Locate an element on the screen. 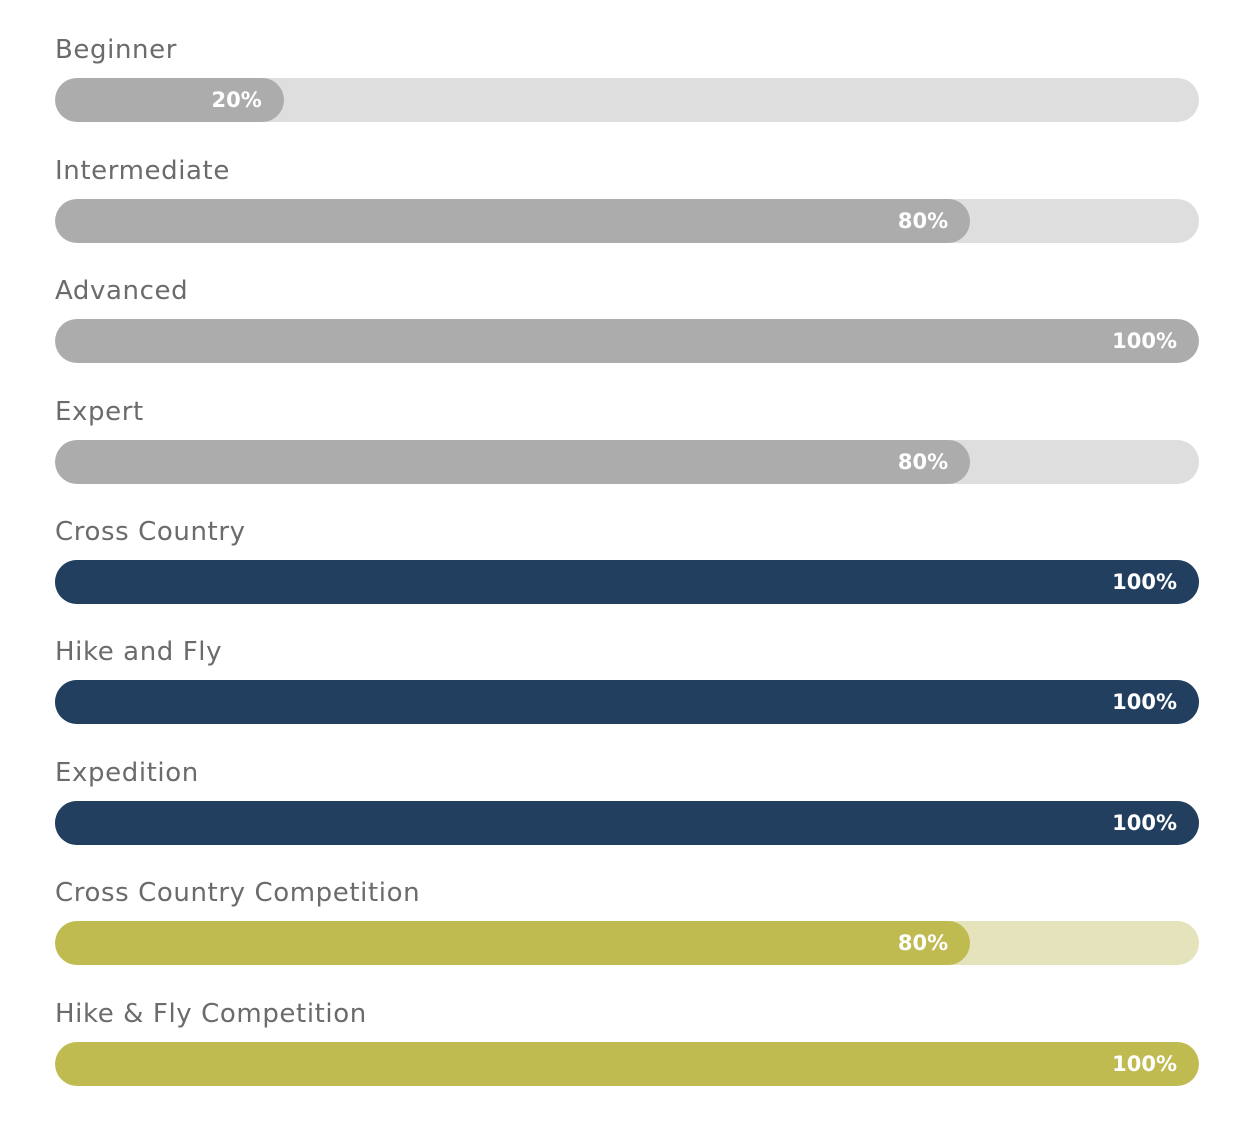 This screenshot has height=1144, width=1238. skill-label: Expert is located at coordinates (99, 412).